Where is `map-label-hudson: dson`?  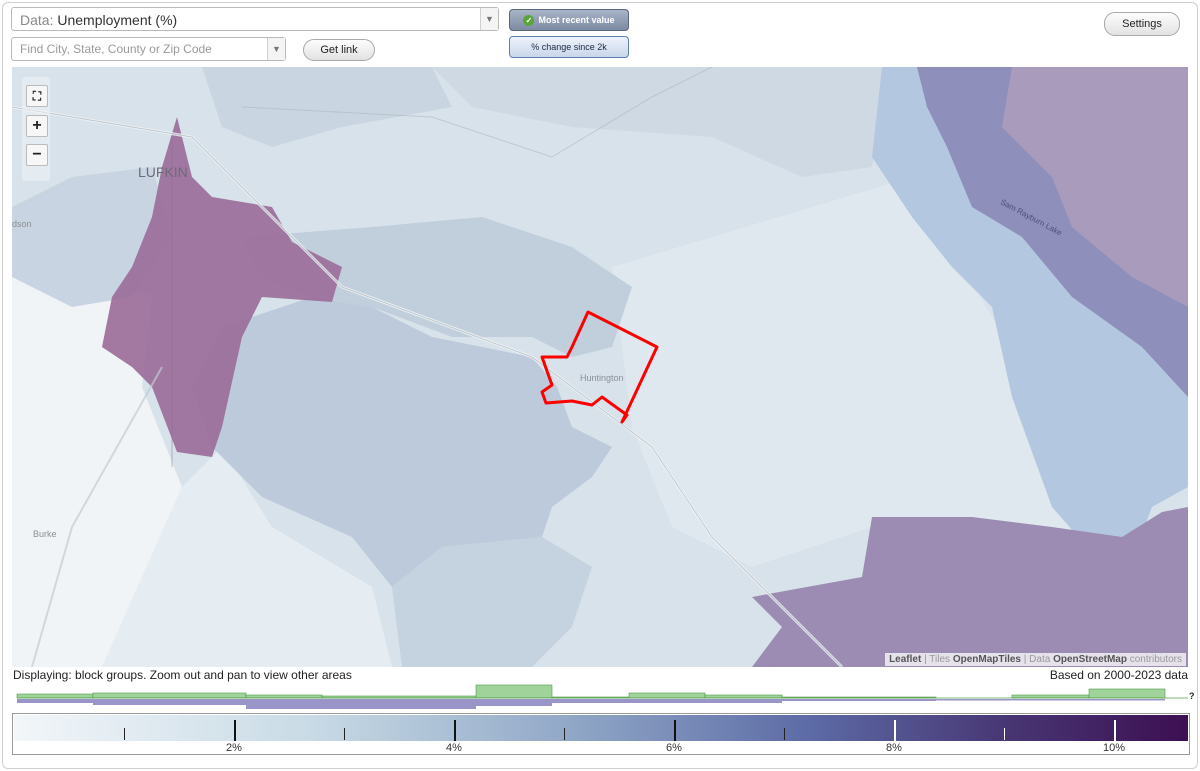
map-label-hudson: dson is located at coordinates (22, 224).